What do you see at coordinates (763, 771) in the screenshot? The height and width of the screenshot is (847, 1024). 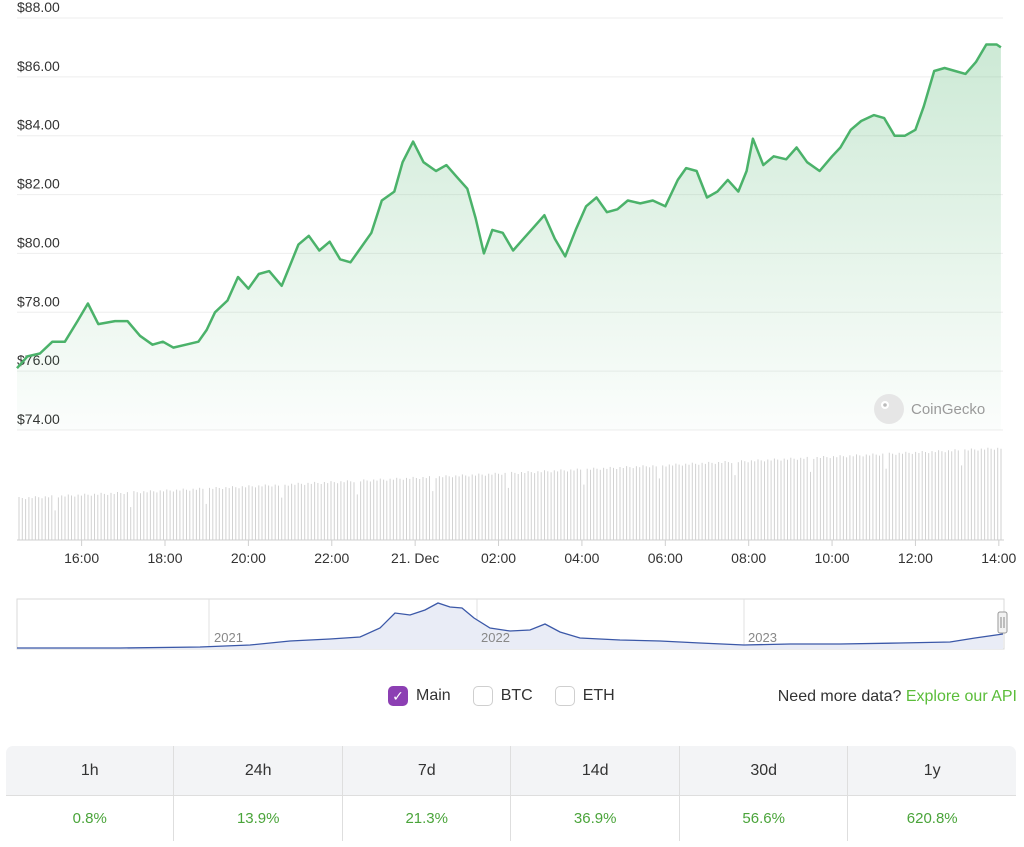 I see `period-header: 30d` at bounding box center [763, 771].